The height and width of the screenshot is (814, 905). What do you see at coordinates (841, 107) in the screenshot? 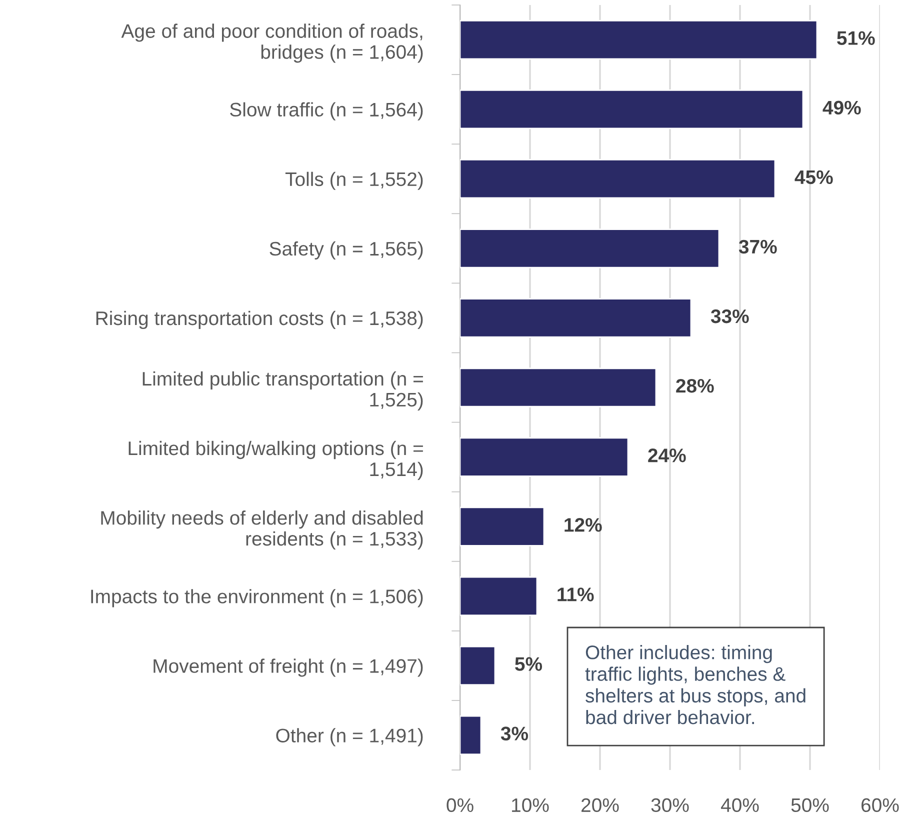
I see `data-label: 49%` at bounding box center [841, 107].